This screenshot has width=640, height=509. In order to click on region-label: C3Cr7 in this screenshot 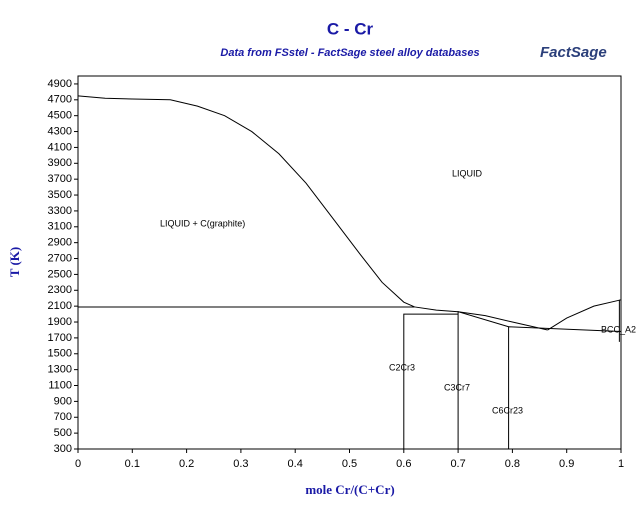, I will do `click(457, 387)`.